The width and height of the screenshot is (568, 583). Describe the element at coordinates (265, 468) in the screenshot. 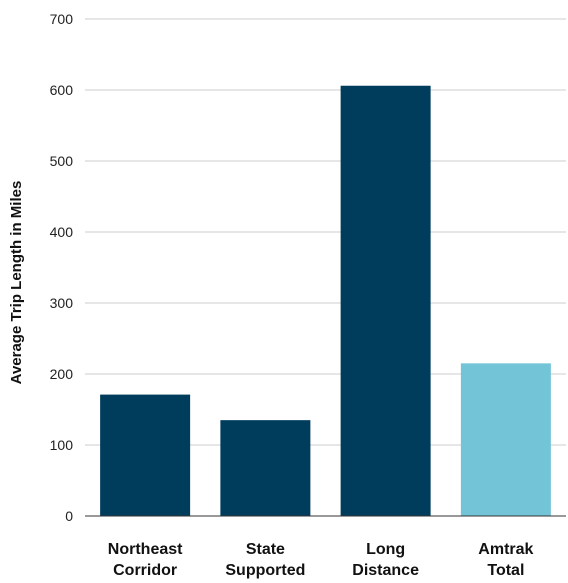

I see `bar-state-supported` at that location.